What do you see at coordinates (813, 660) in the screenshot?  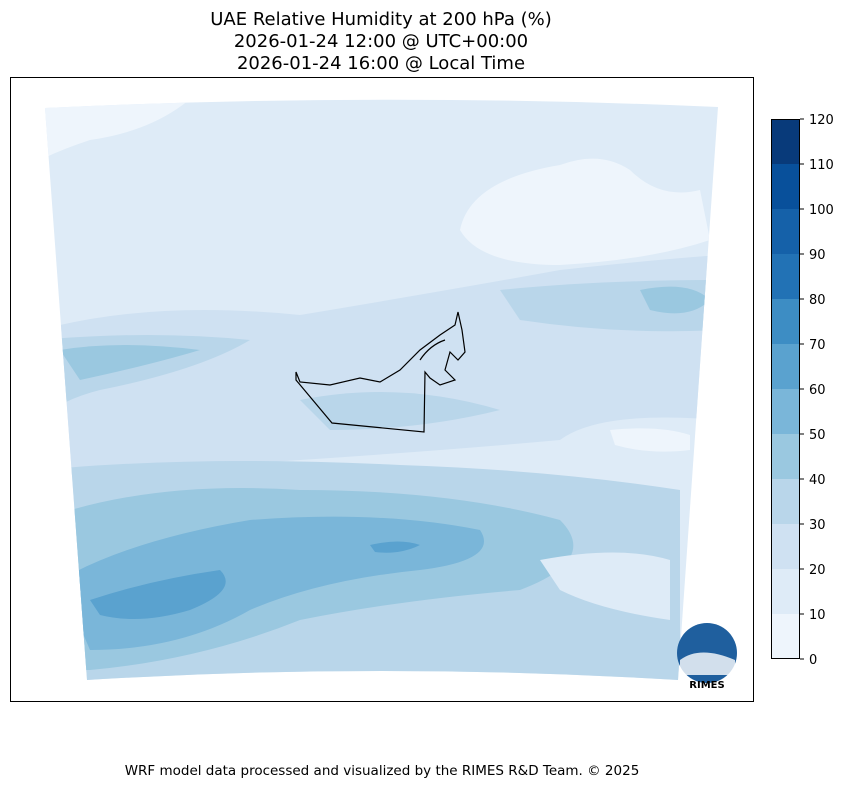 I see `tick-label: 0` at bounding box center [813, 660].